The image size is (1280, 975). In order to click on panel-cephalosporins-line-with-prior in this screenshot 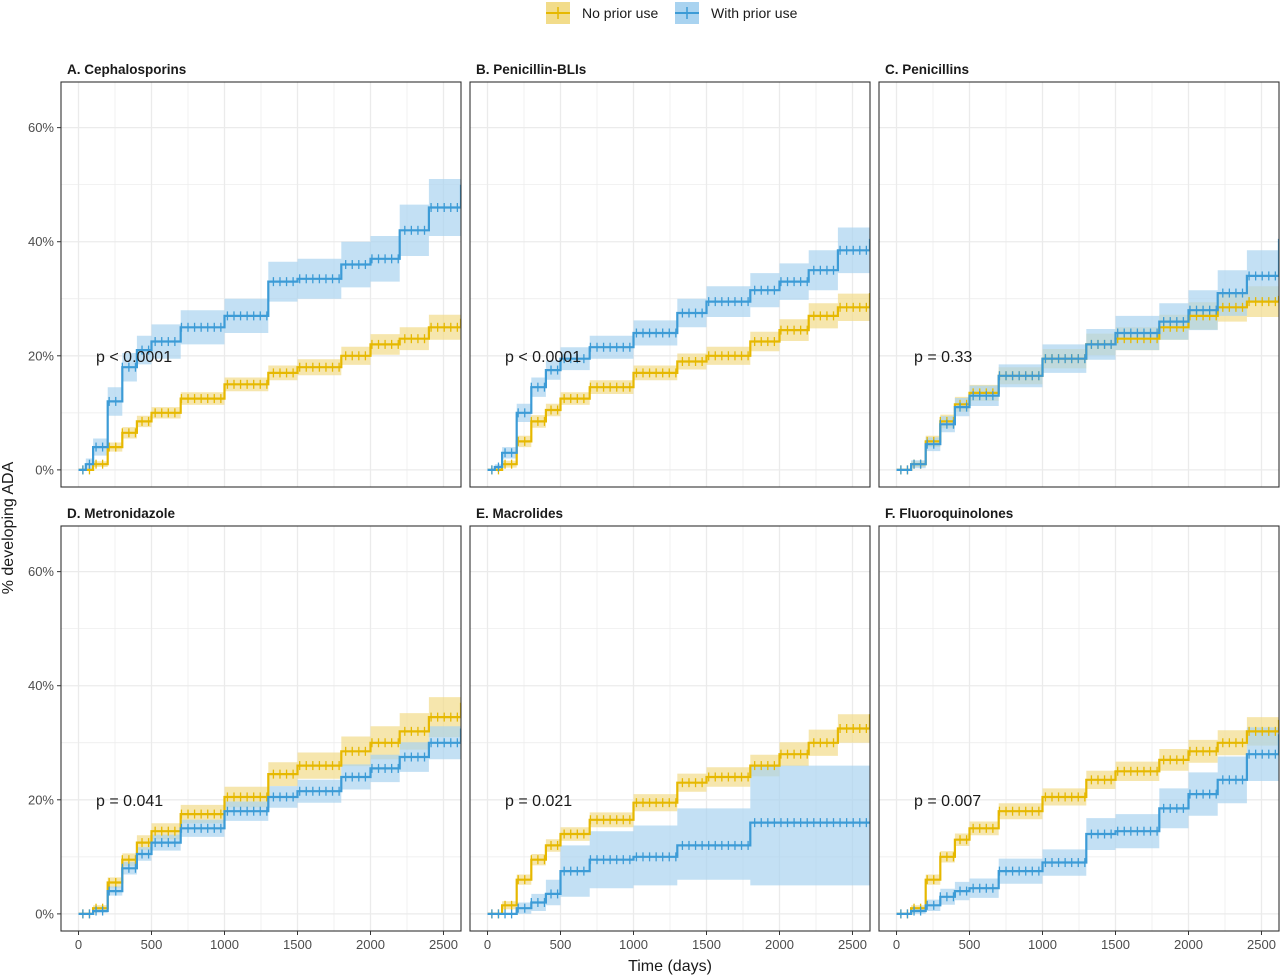, I will do `click(269, 327)`.